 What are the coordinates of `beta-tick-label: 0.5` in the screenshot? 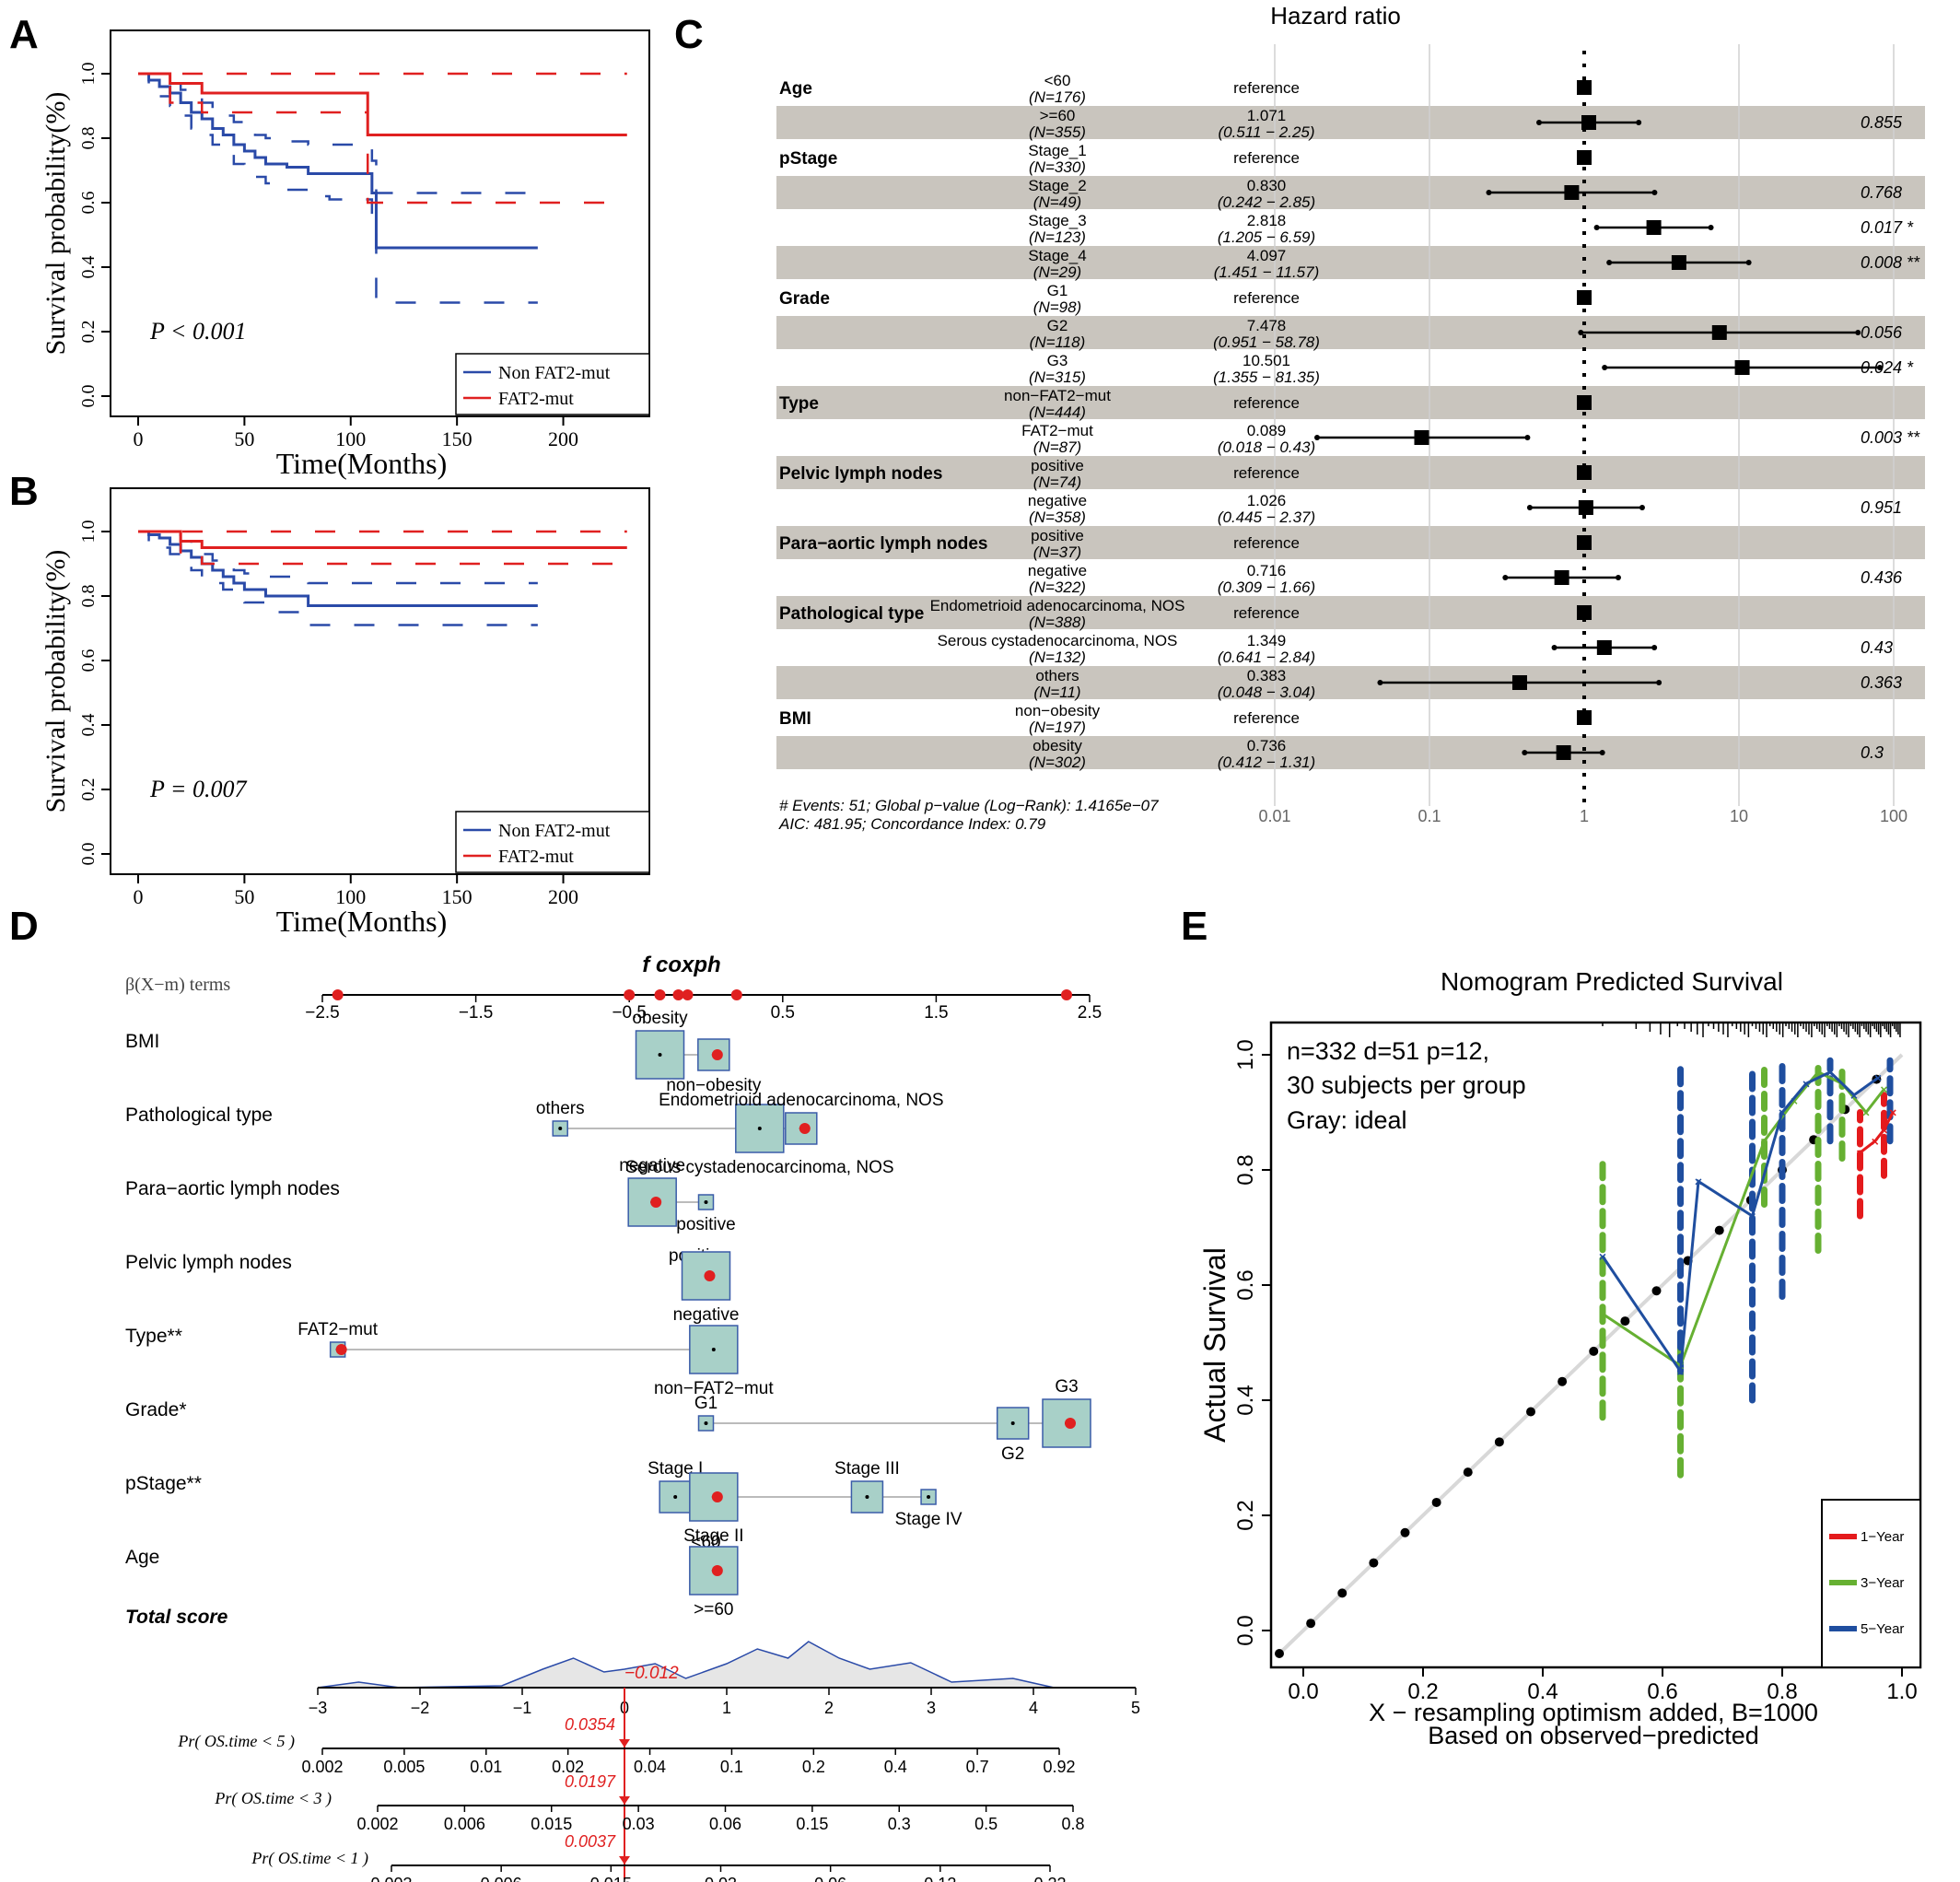 It's located at (783, 1013).